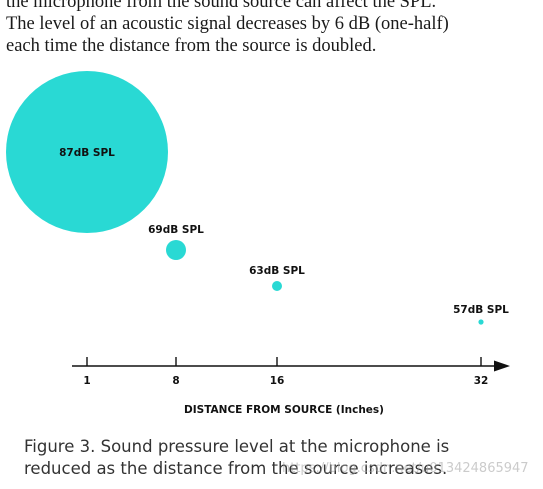  I want to click on tick-label-8: 8, so click(175, 381).